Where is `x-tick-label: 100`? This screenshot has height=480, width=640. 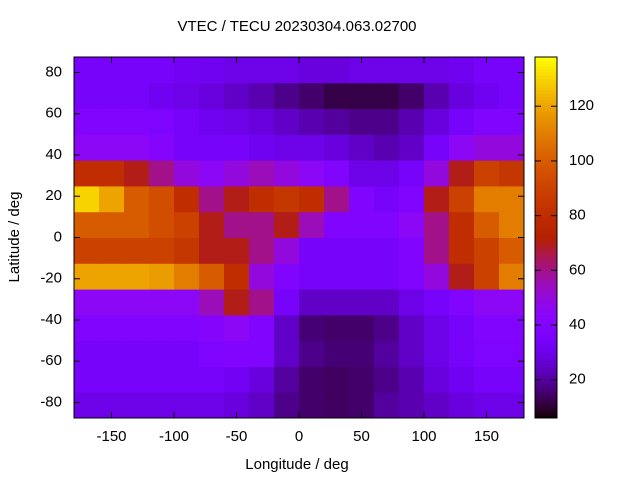
x-tick-label: 100 is located at coordinates (423, 436).